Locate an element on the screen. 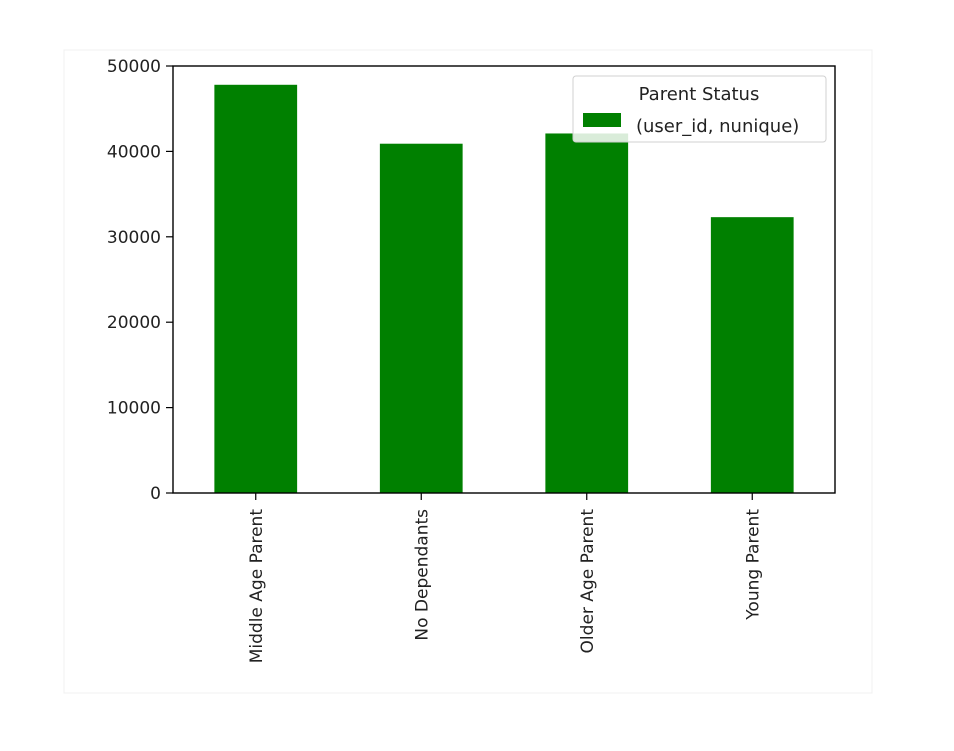 The width and height of the screenshot is (954, 751). y-tick-label: 10000 is located at coordinates (134, 409).